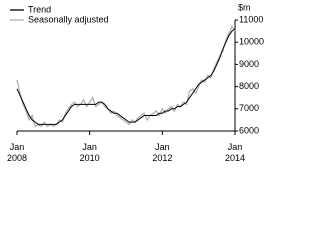 The image size is (320, 240). What do you see at coordinates (251, 19) in the screenshot?
I see `y-tick-label: 11000` at bounding box center [251, 19].